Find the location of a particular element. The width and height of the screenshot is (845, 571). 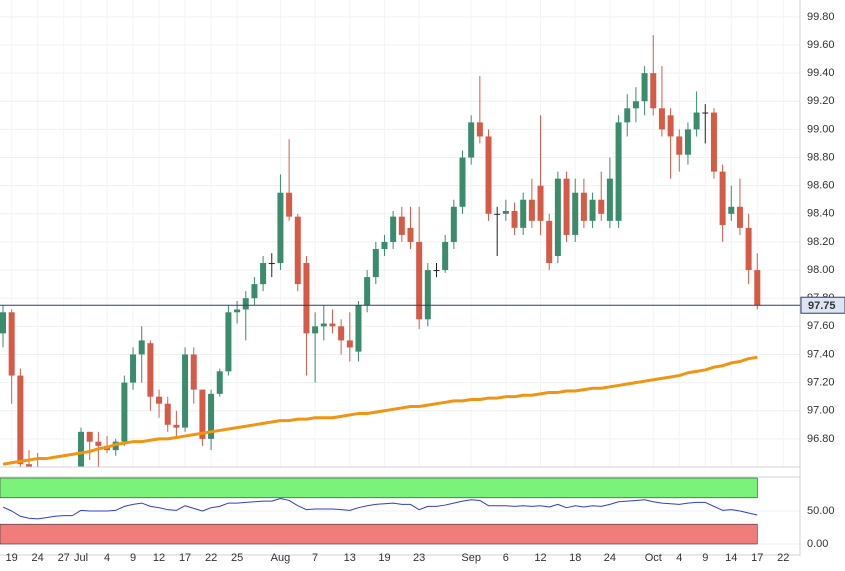

x-tick-label: 6 is located at coordinates (506, 558).